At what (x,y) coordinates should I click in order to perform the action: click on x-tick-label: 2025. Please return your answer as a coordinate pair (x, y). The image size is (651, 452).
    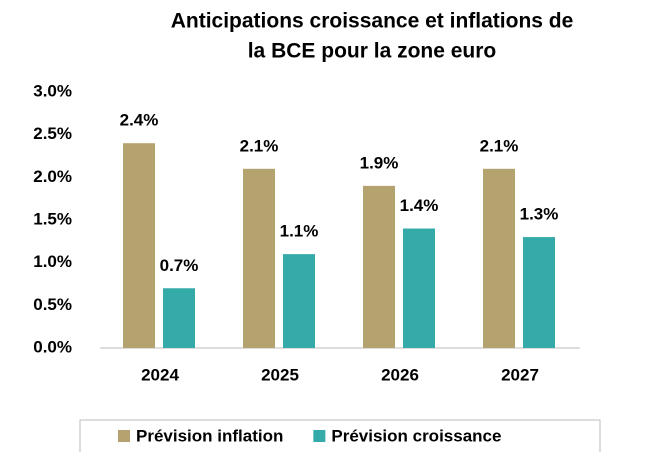
    Looking at the image, I should click on (280, 374).